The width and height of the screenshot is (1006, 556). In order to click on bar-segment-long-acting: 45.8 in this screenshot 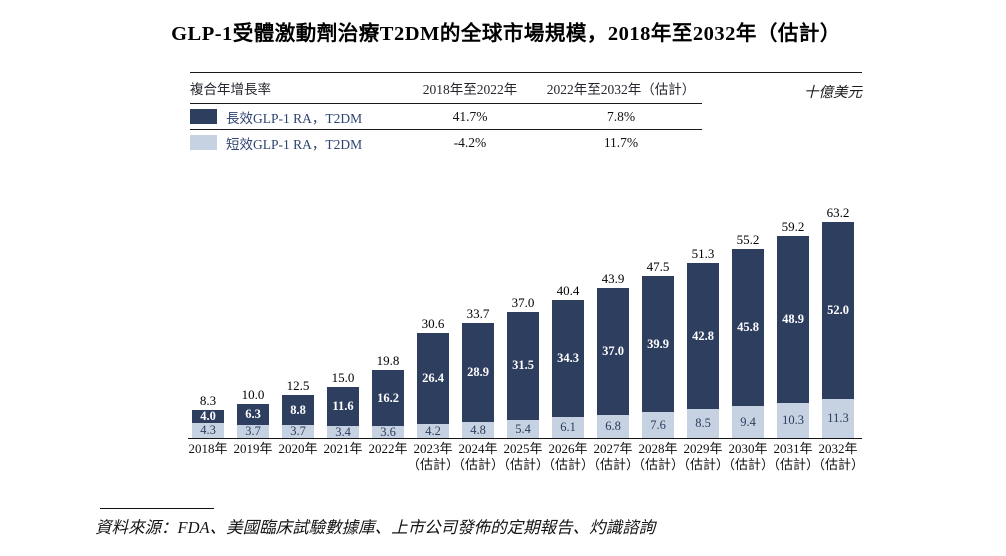, I will do `click(748, 327)`.